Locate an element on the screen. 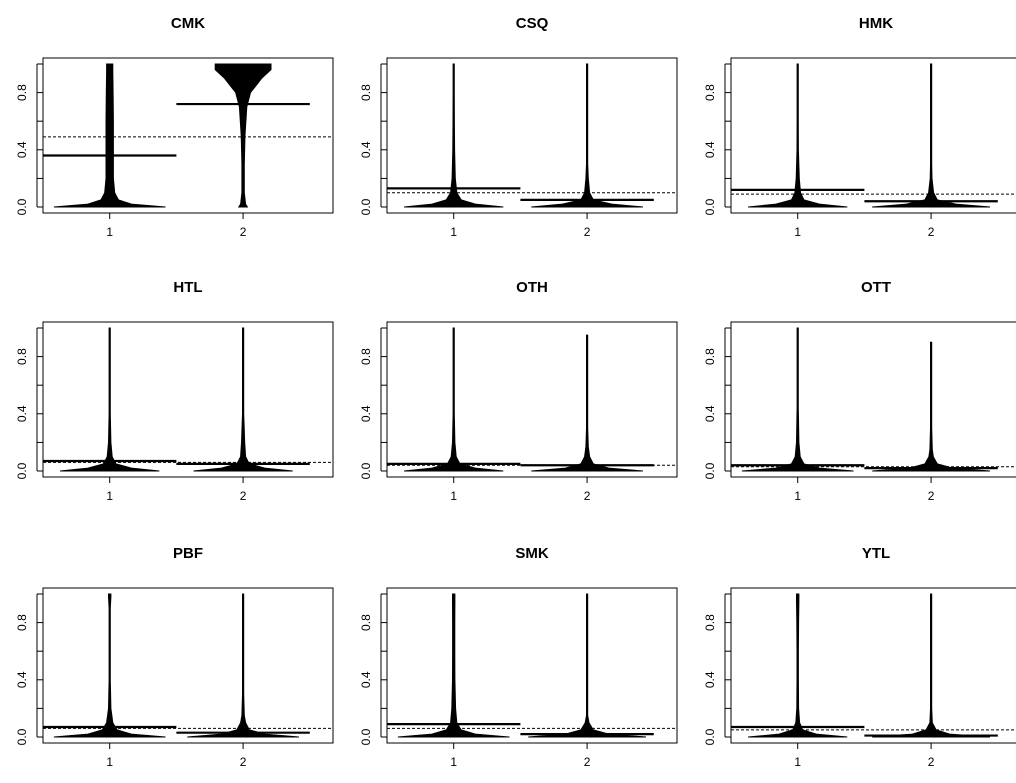 This screenshot has height=783, width=1016. panel-csq: CSQ 0.0 0.4 0.8 1 2 is located at coordinates (518, 127).